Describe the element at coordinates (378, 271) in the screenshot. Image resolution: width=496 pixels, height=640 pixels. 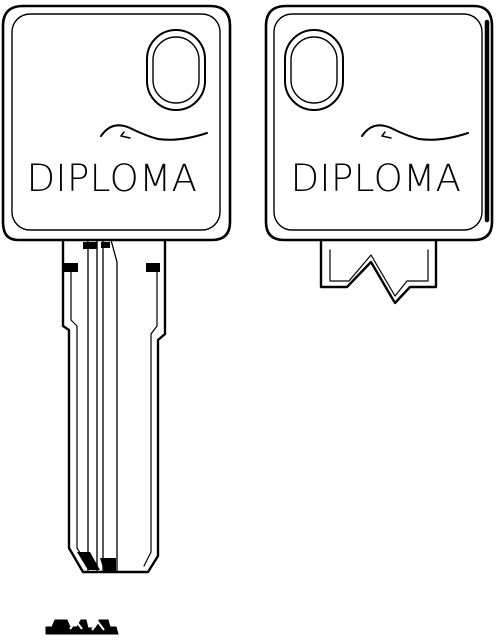
I see `key-tang` at that location.